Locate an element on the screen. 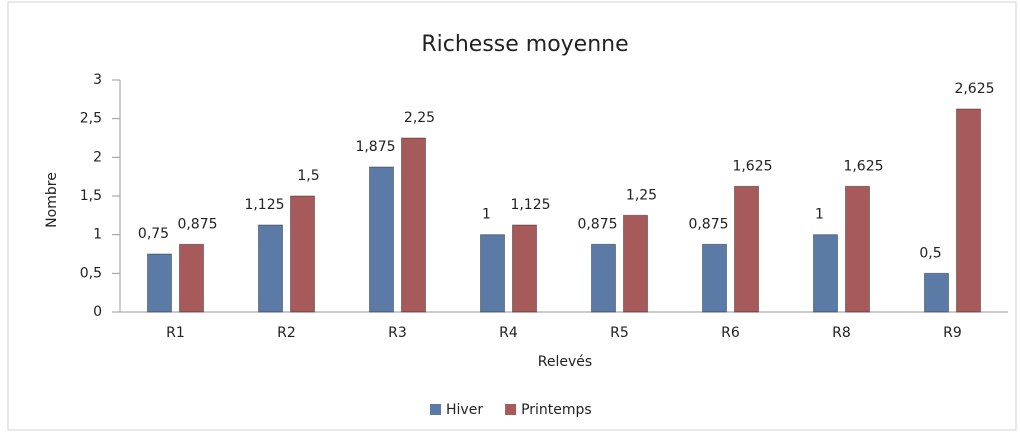 Image resolution: width=1020 pixels, height=436 pixels. y-tick-label: 2,5 is located at coordinates (91, 119).